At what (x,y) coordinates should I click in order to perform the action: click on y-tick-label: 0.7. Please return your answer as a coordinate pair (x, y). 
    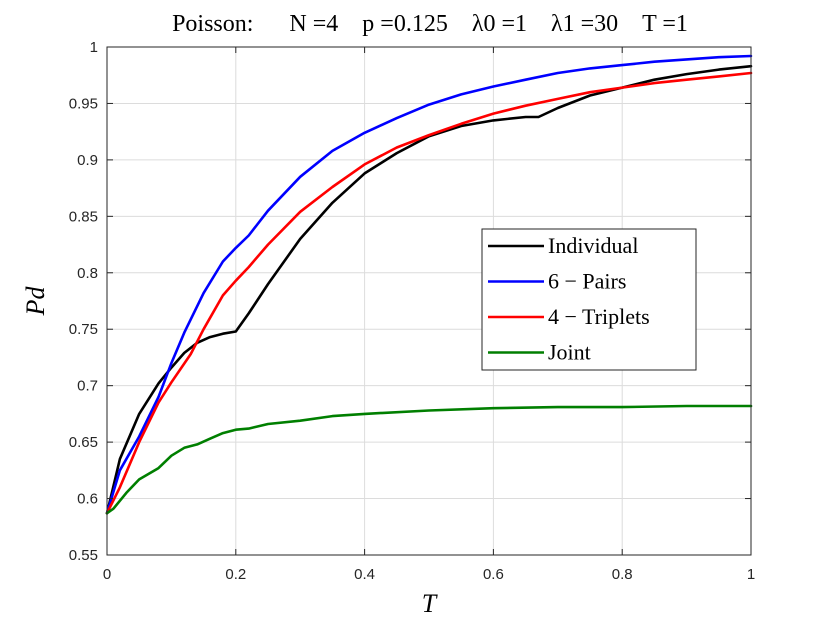
    Looking at the image, I should click on (87, 386).